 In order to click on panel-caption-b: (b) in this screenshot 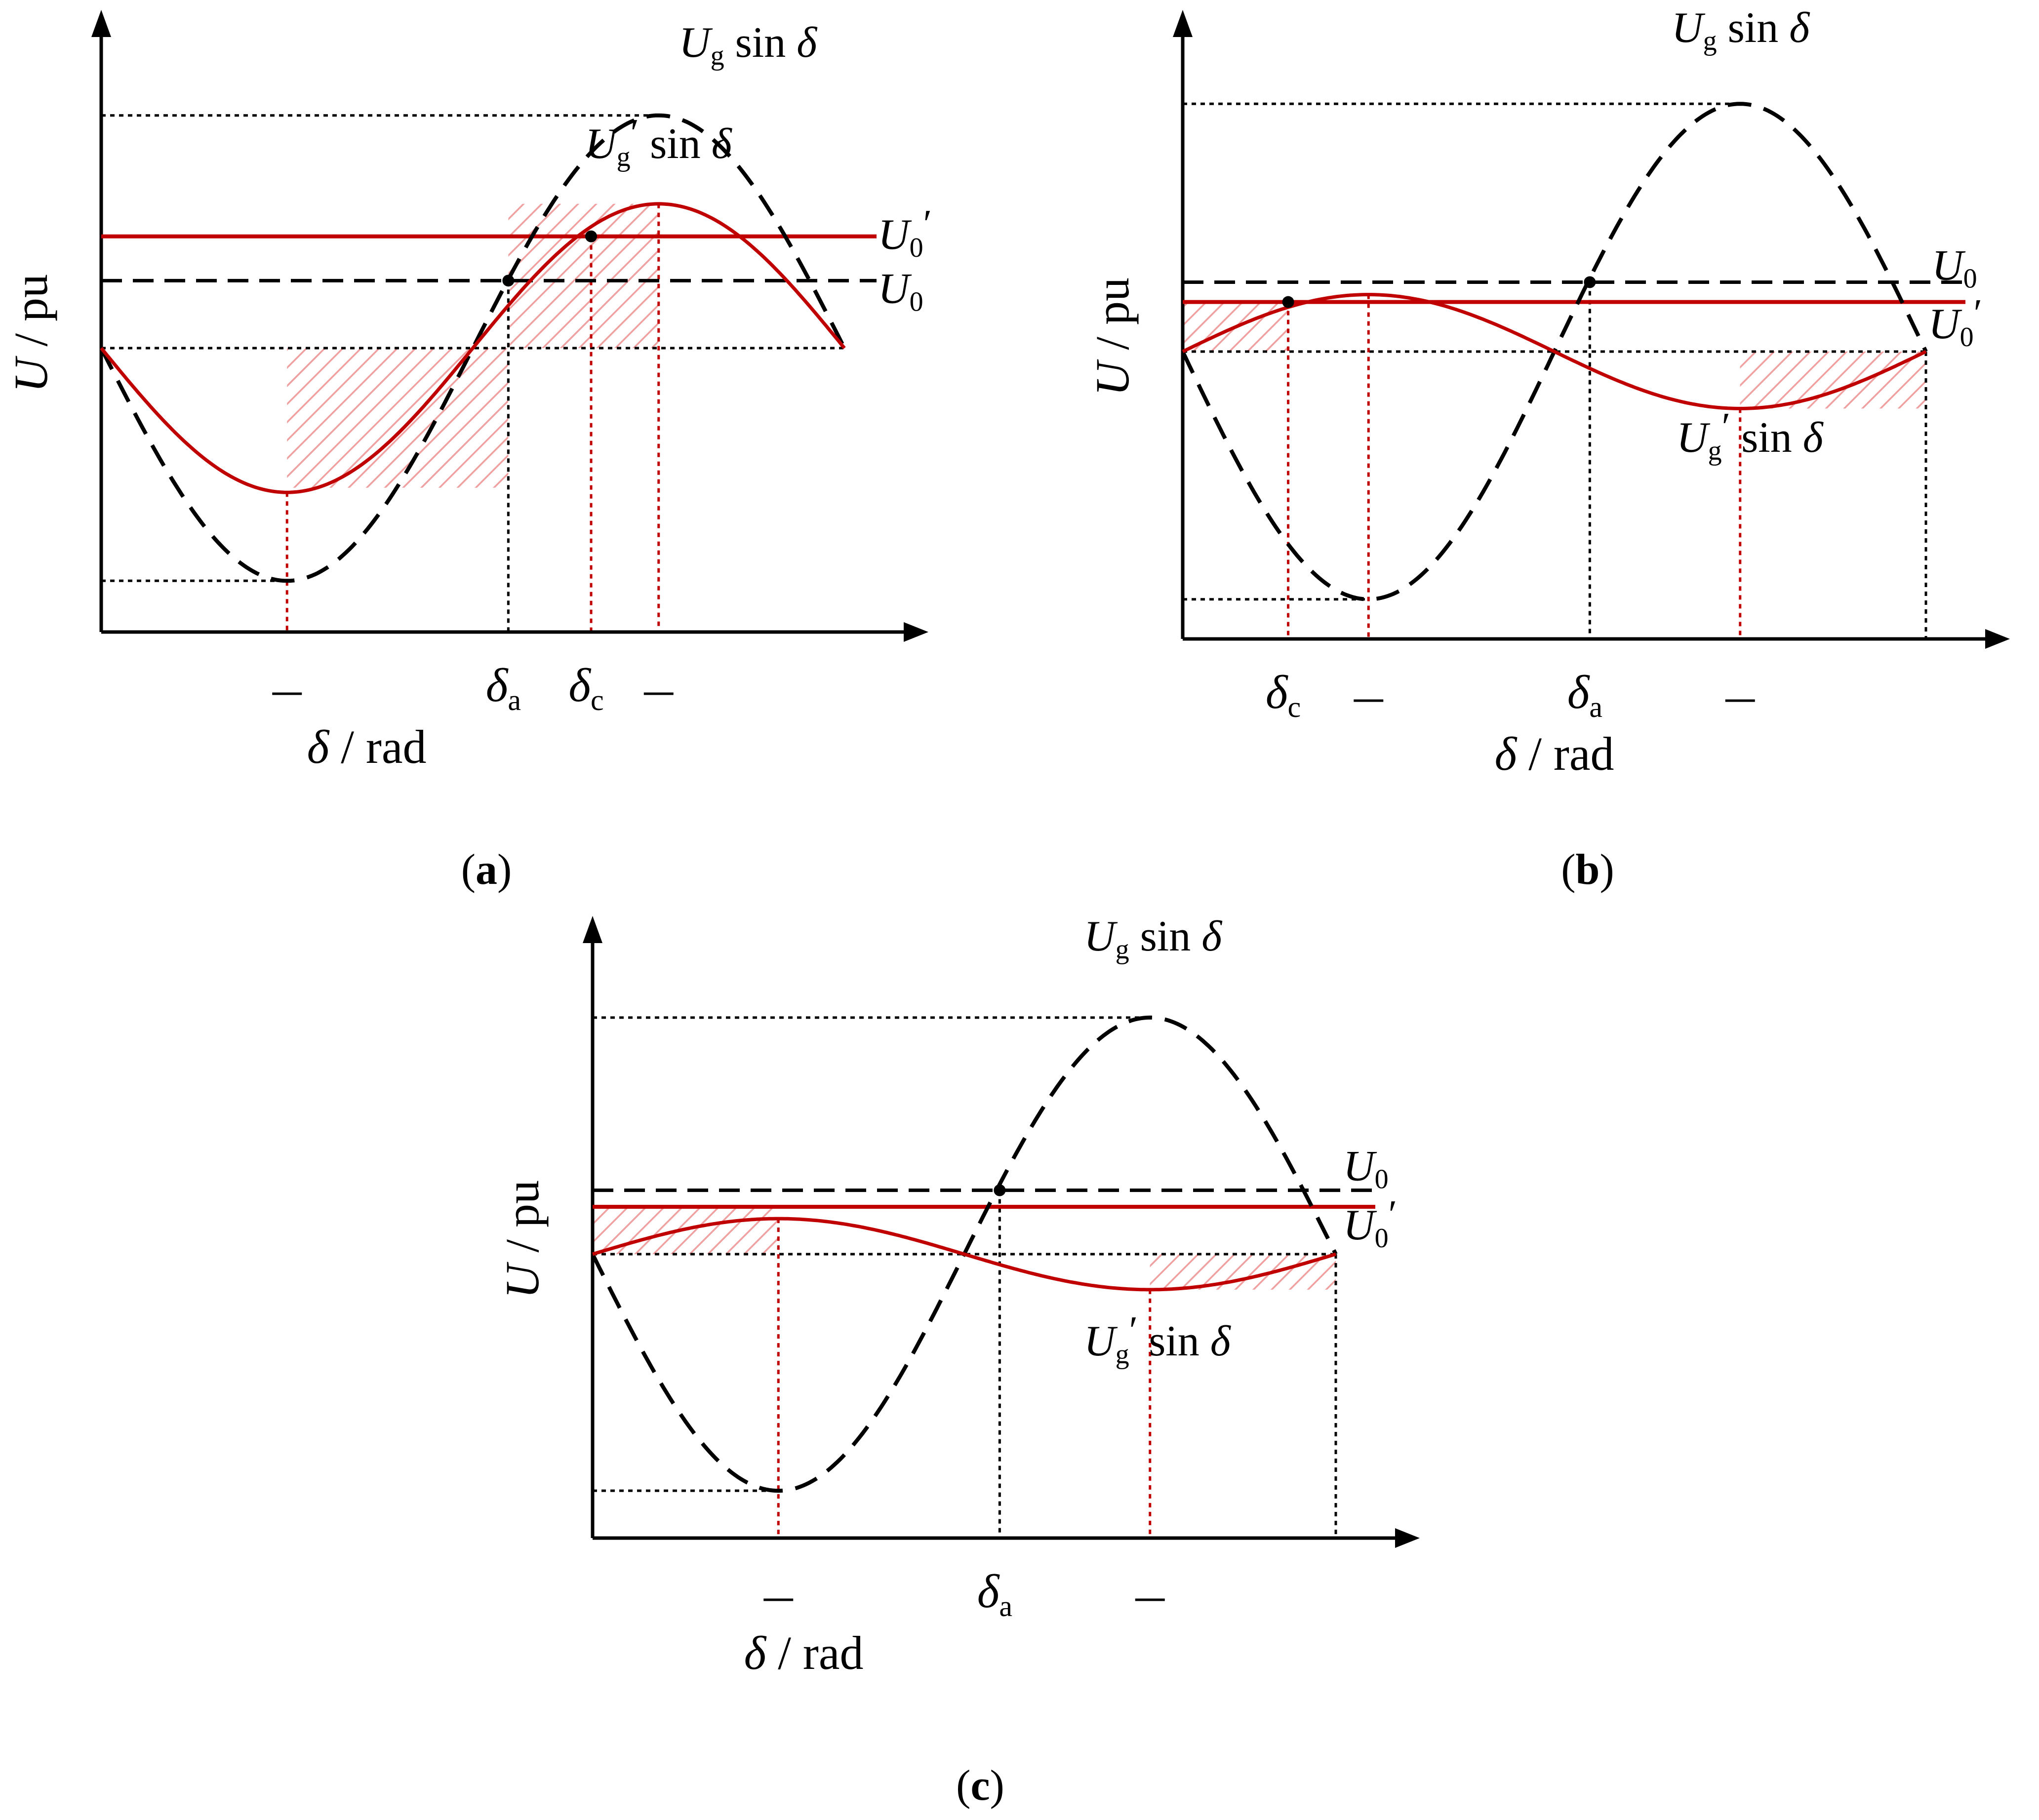, I will do `click(1587, 870)`.